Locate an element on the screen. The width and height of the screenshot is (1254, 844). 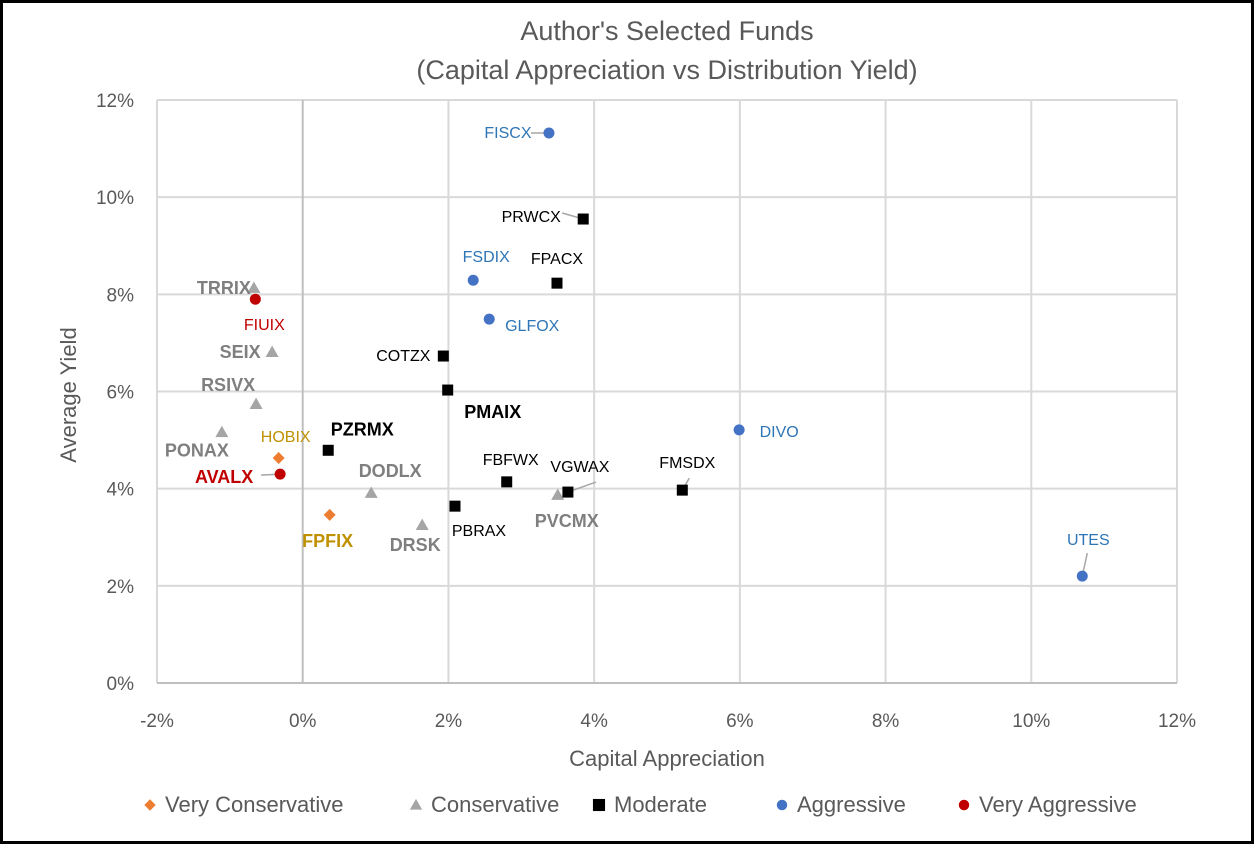
point-fbfwx is located at coordinates (507, 482).